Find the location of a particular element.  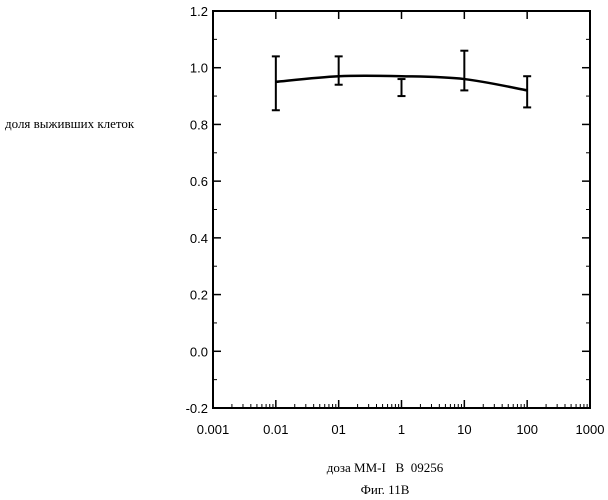

x-tick-label: 100 is located at coordinates (527, 429).